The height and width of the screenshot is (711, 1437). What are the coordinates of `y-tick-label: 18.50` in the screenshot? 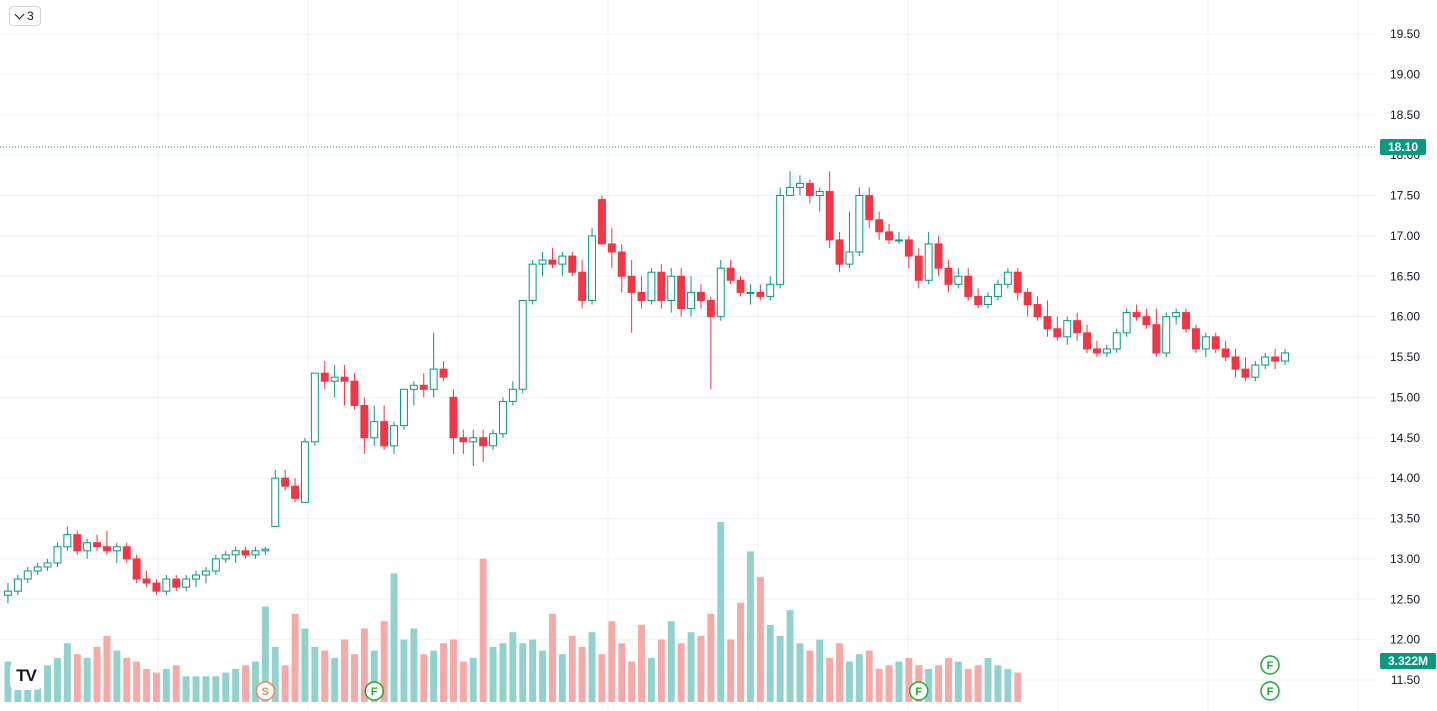 It's located at (1405, 115).